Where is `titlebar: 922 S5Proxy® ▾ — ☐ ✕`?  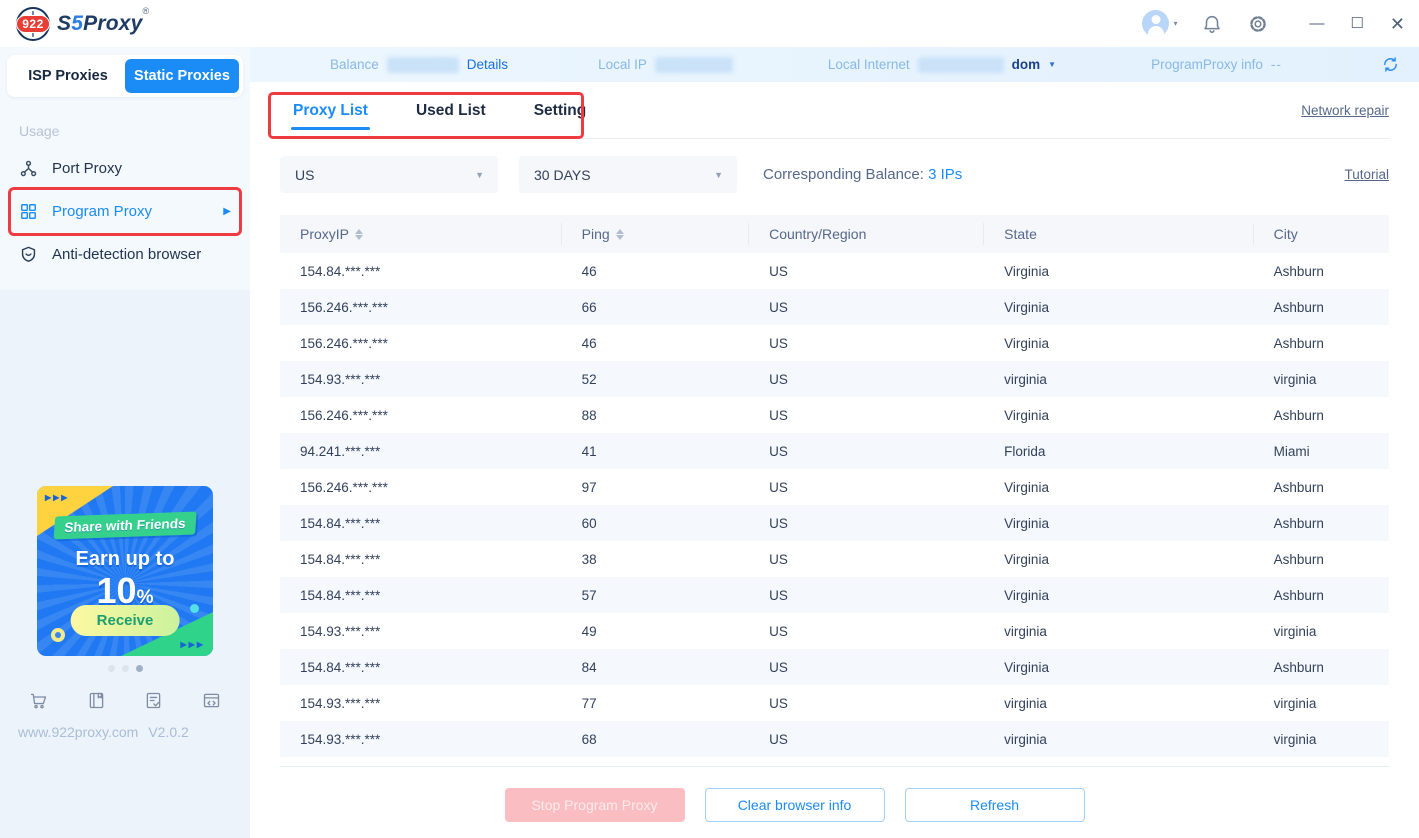
titlebar: 922 S5Proxy® ▾ — ☐ ✕ is located at coordinates (709, 23).